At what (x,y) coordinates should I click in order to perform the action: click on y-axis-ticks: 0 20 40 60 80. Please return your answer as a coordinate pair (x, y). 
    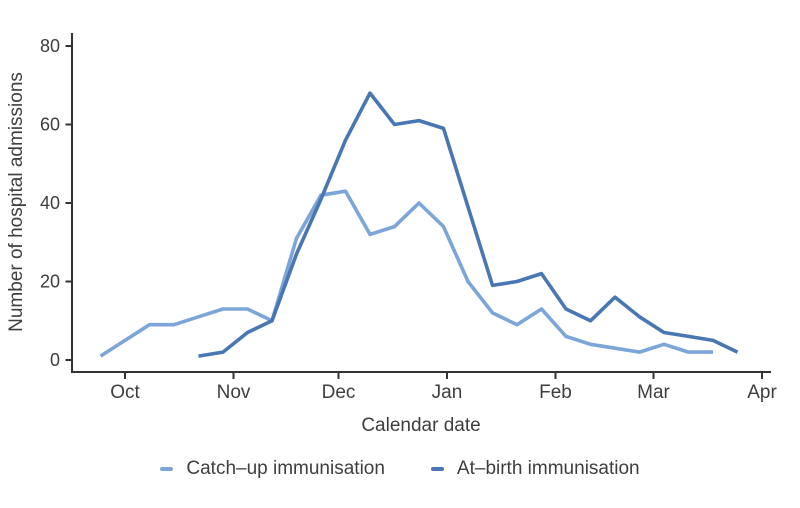
    Looking at the image, I should click on (55, 203).